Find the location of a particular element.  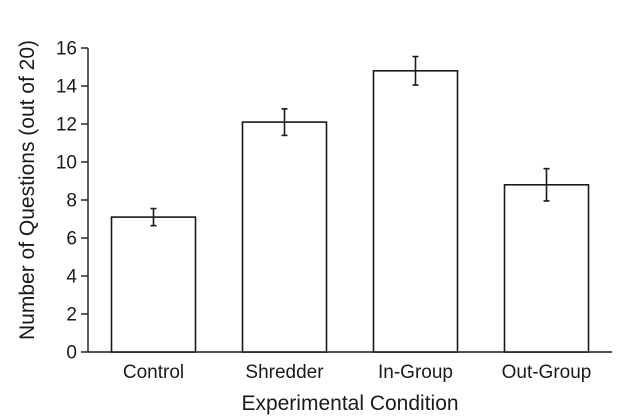

x-tick-label: In-Group is located at coordinates (415, 372).